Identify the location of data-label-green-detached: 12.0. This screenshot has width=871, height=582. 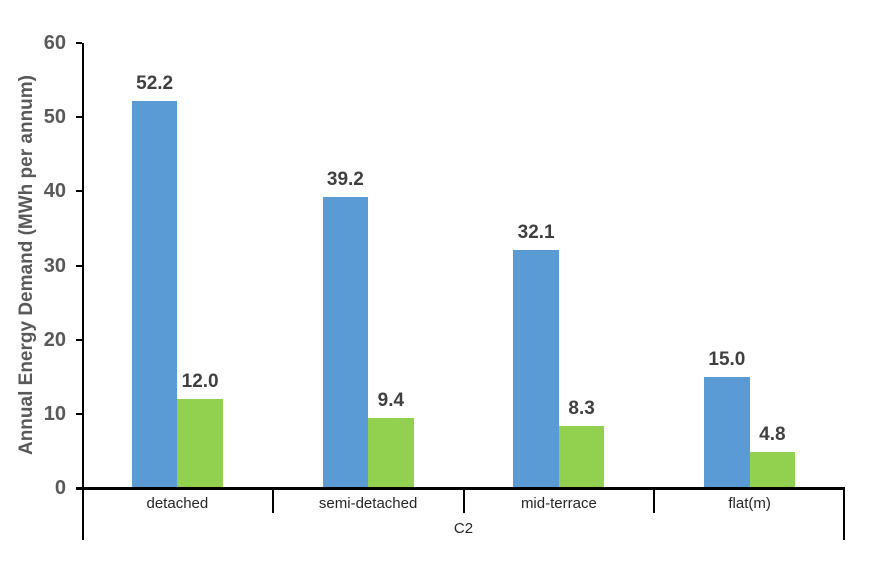
(200, 381).